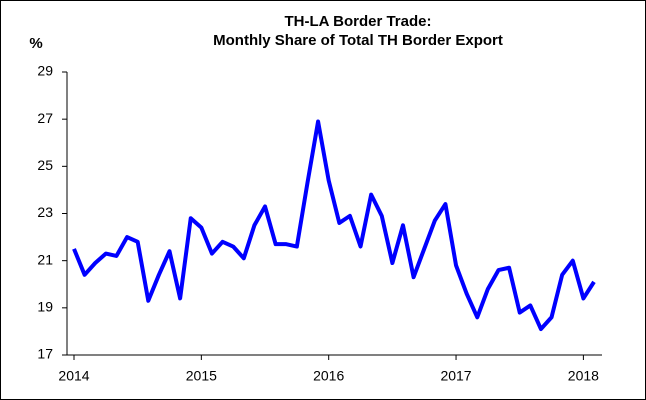  Describe the element at coordinates (45, 259) in the screenshot. I see `y-tick-label: 21` at that location.